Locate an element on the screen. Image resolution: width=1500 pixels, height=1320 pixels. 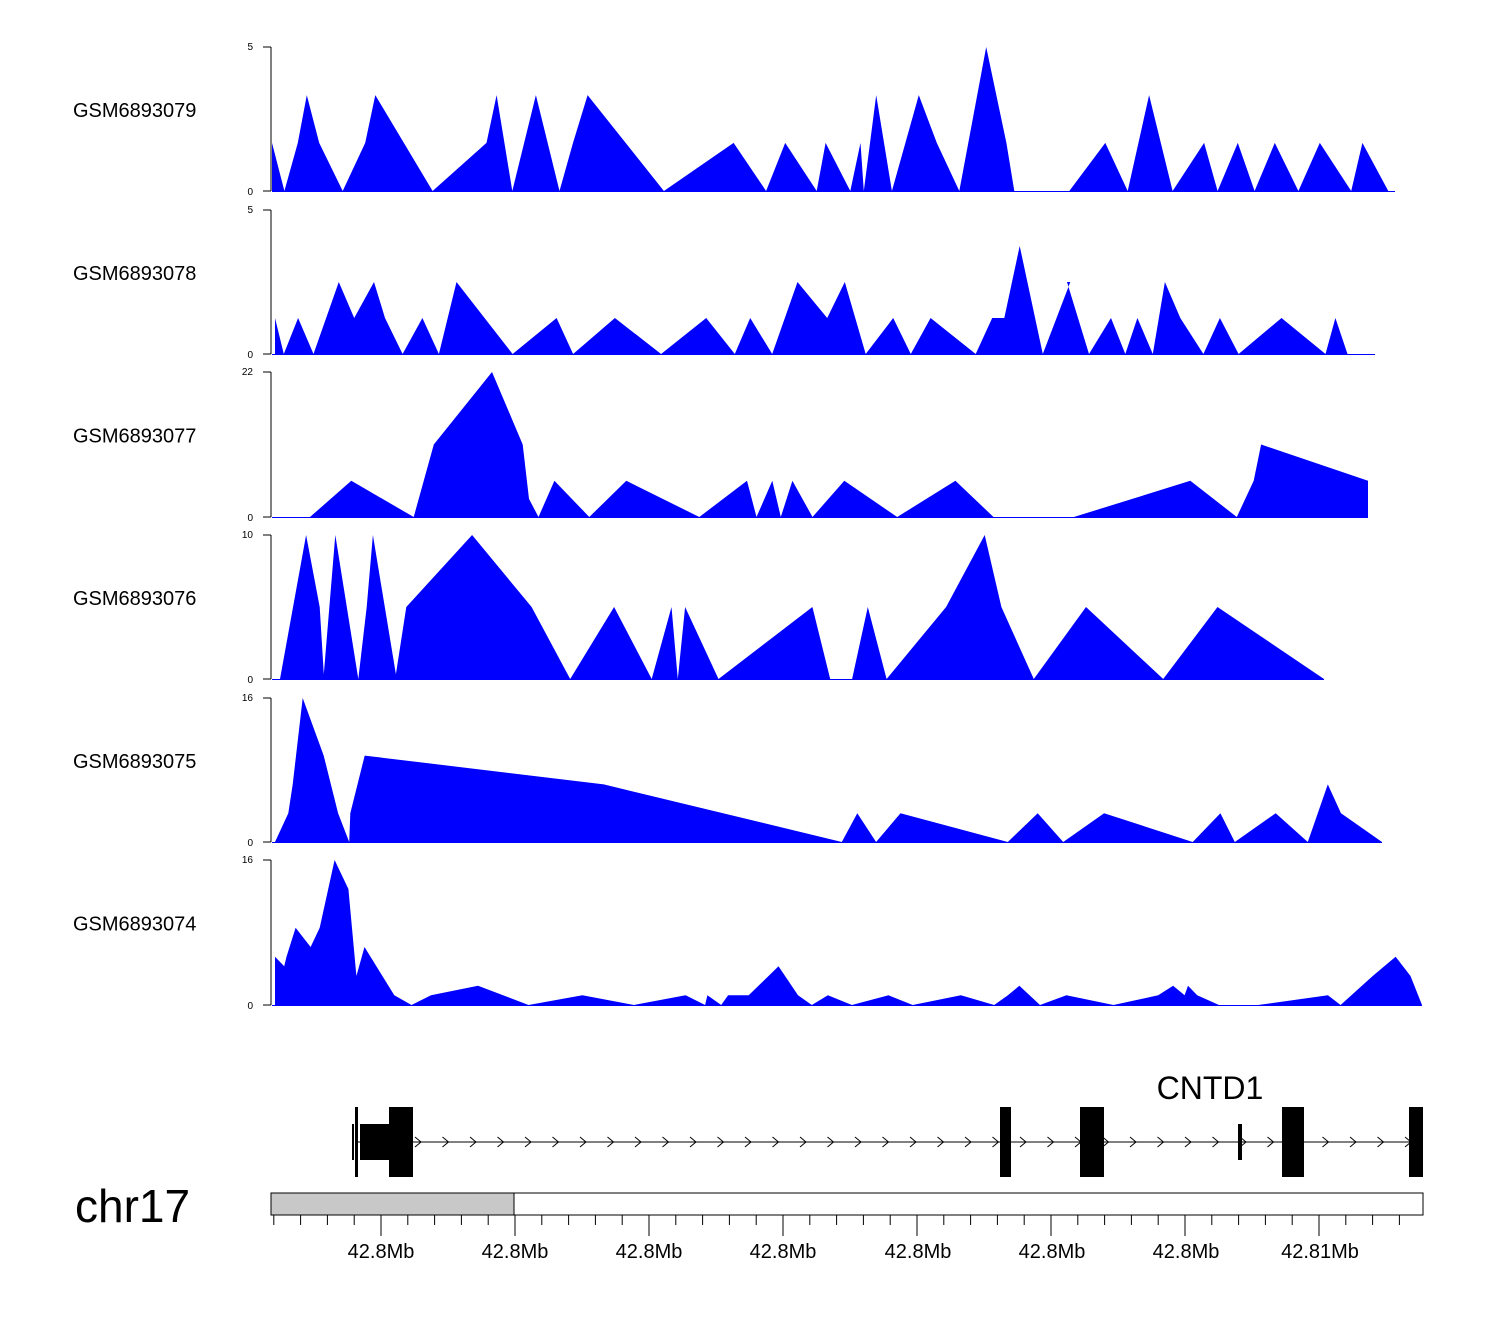
sample-label: GSM6893075 is located at coordinates (134, 762).